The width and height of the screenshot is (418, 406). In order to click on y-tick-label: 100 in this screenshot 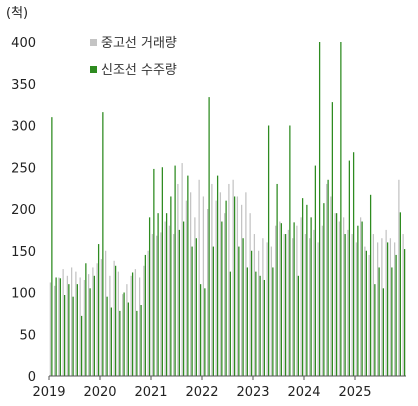, I will do `click(23, 294)`.